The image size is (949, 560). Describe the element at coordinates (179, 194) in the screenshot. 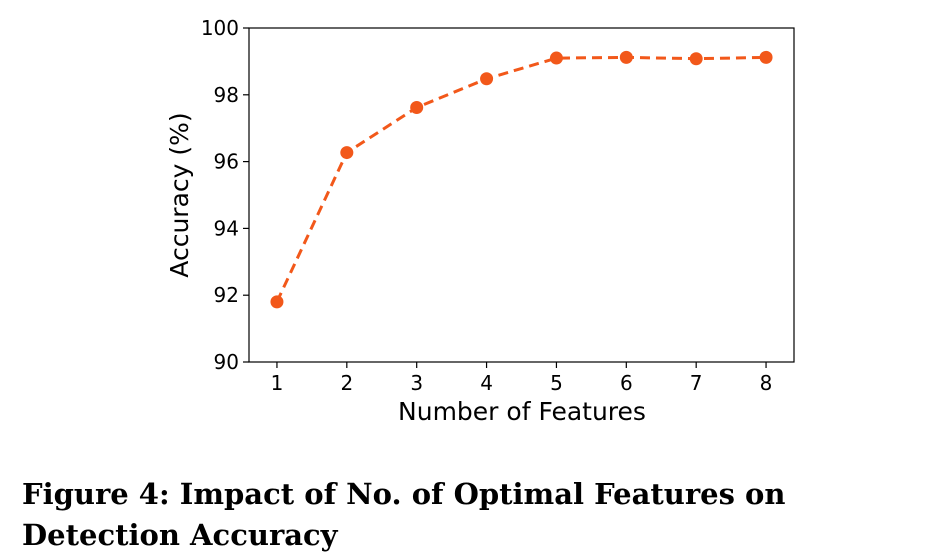

I see `y-axis-title: Accuracy (%)` at that location.